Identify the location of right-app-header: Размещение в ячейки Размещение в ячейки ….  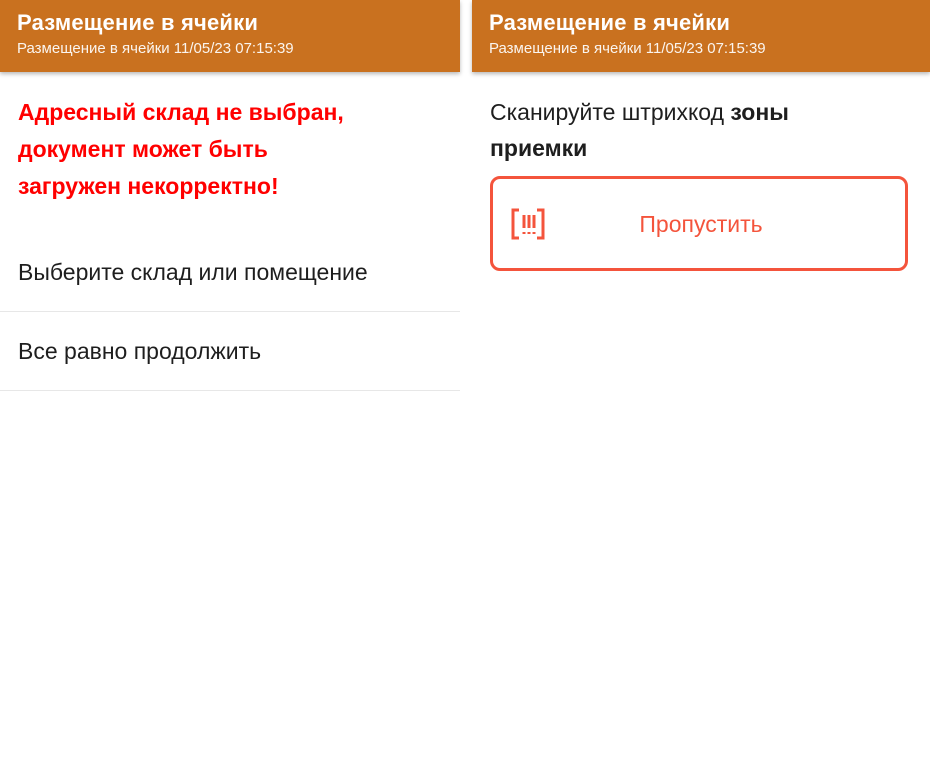
(701, 36).